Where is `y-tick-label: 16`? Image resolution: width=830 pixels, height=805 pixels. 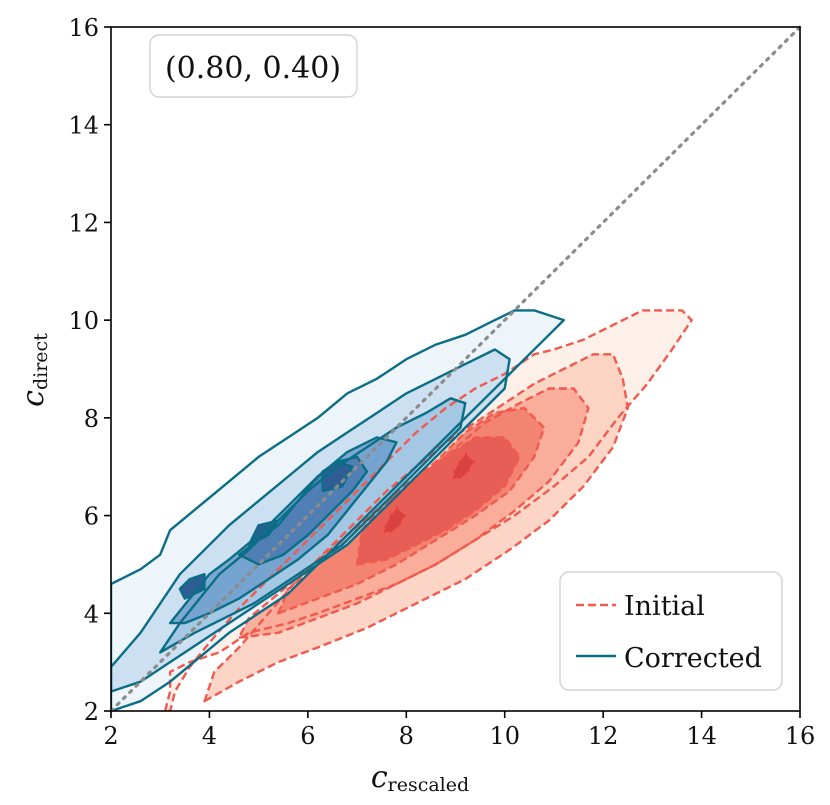
y-tick-label: 16 is located at coordinates (83, 28).